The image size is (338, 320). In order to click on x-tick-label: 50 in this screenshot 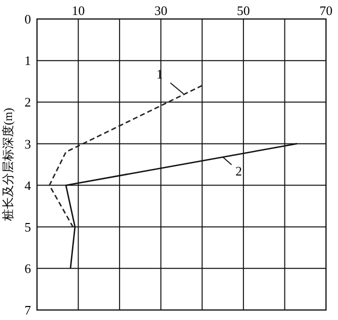, I will do `click(243, 10)`.